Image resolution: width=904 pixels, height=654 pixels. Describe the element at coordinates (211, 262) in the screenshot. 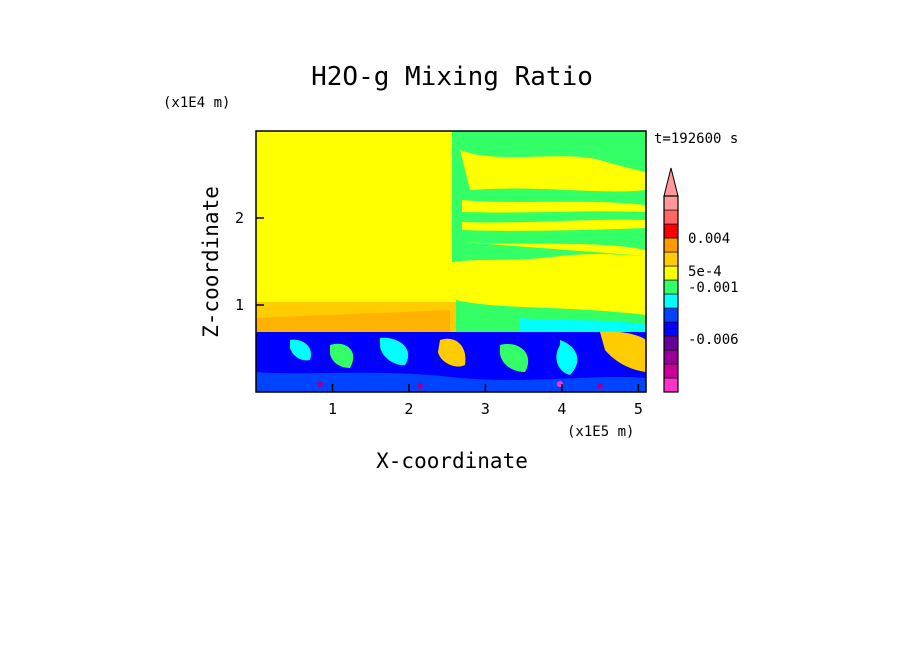

I see `y-axis-label: Z-coordinate` at that location.